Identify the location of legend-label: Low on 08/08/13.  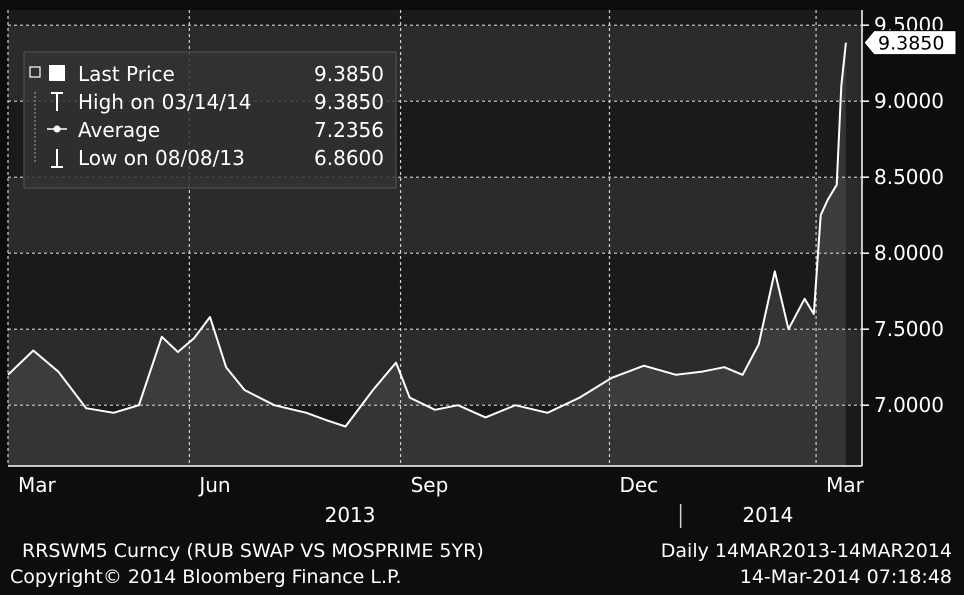
(161, 158).